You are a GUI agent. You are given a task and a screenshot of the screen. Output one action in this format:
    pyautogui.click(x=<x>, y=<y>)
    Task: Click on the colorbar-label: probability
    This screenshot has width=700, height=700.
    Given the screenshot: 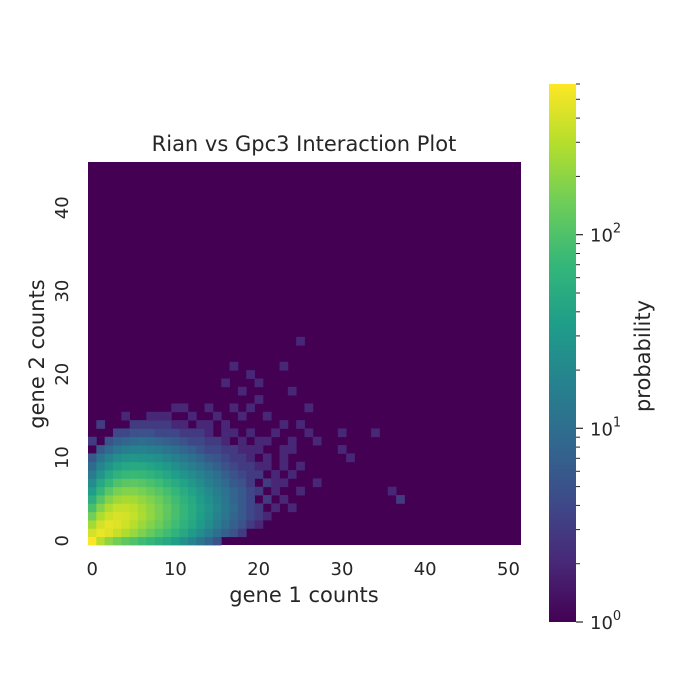 What is the action you would take?
    pyautogui.click(x=643, y=356)
    